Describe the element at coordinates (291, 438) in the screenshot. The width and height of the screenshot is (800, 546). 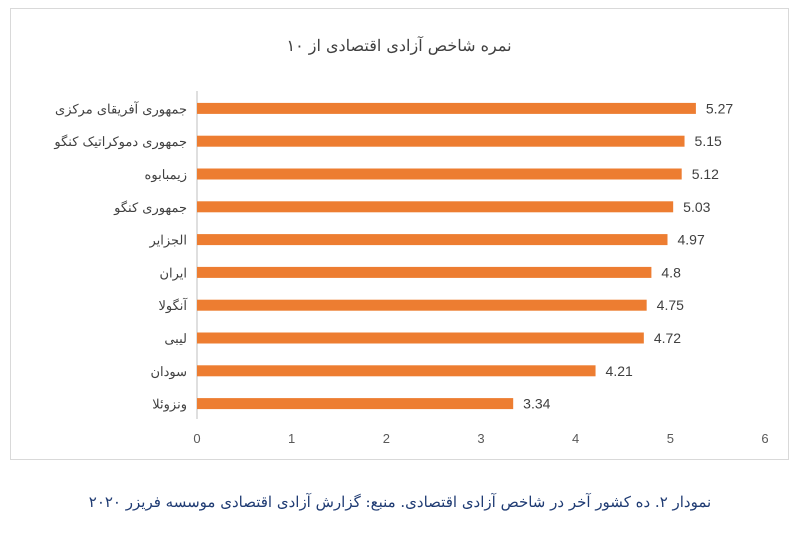
I see `x-tick-label: 1` at that location.